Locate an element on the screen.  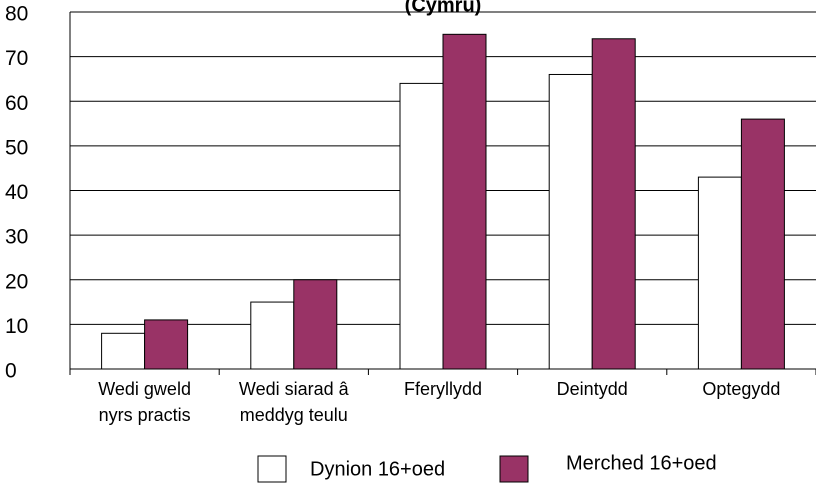
y-tick-label: 80 is located at coordinates (16, 14).